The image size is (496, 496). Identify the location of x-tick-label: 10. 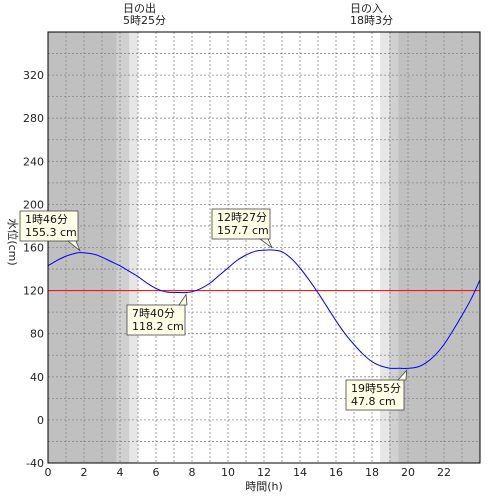
(228, 472).